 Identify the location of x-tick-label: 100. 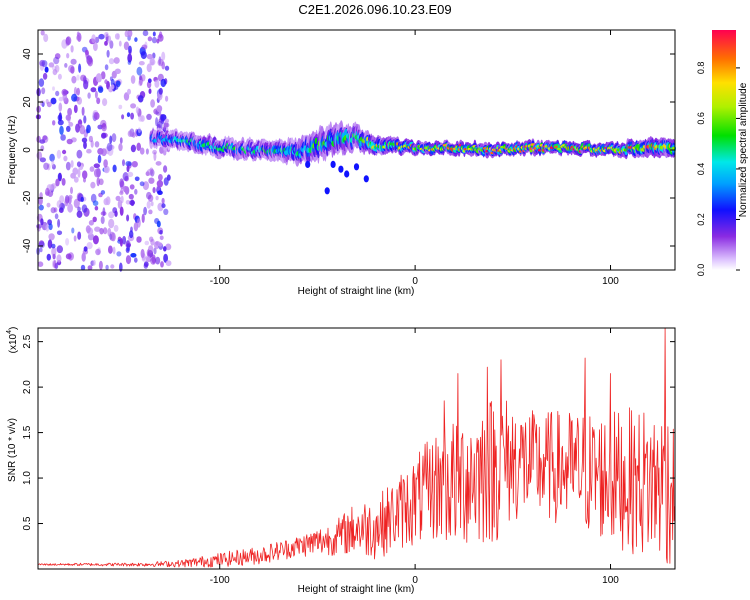
(610, 281).